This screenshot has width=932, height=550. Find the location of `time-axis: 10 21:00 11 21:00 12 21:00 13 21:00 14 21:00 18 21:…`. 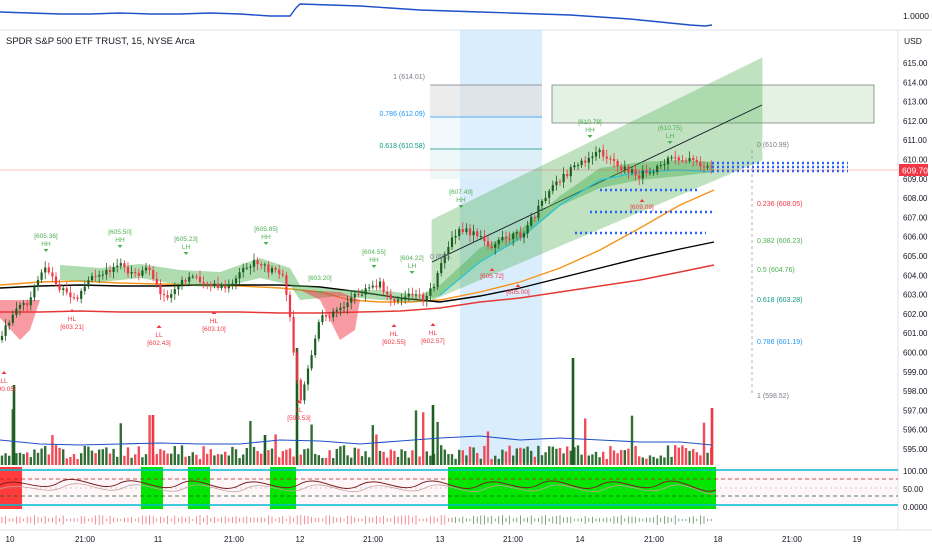

time-axis: 10 21:00 11 21:00 12 21:00 13 21:00 14 21:00 18 21:… is located at coordinates (466, 536).